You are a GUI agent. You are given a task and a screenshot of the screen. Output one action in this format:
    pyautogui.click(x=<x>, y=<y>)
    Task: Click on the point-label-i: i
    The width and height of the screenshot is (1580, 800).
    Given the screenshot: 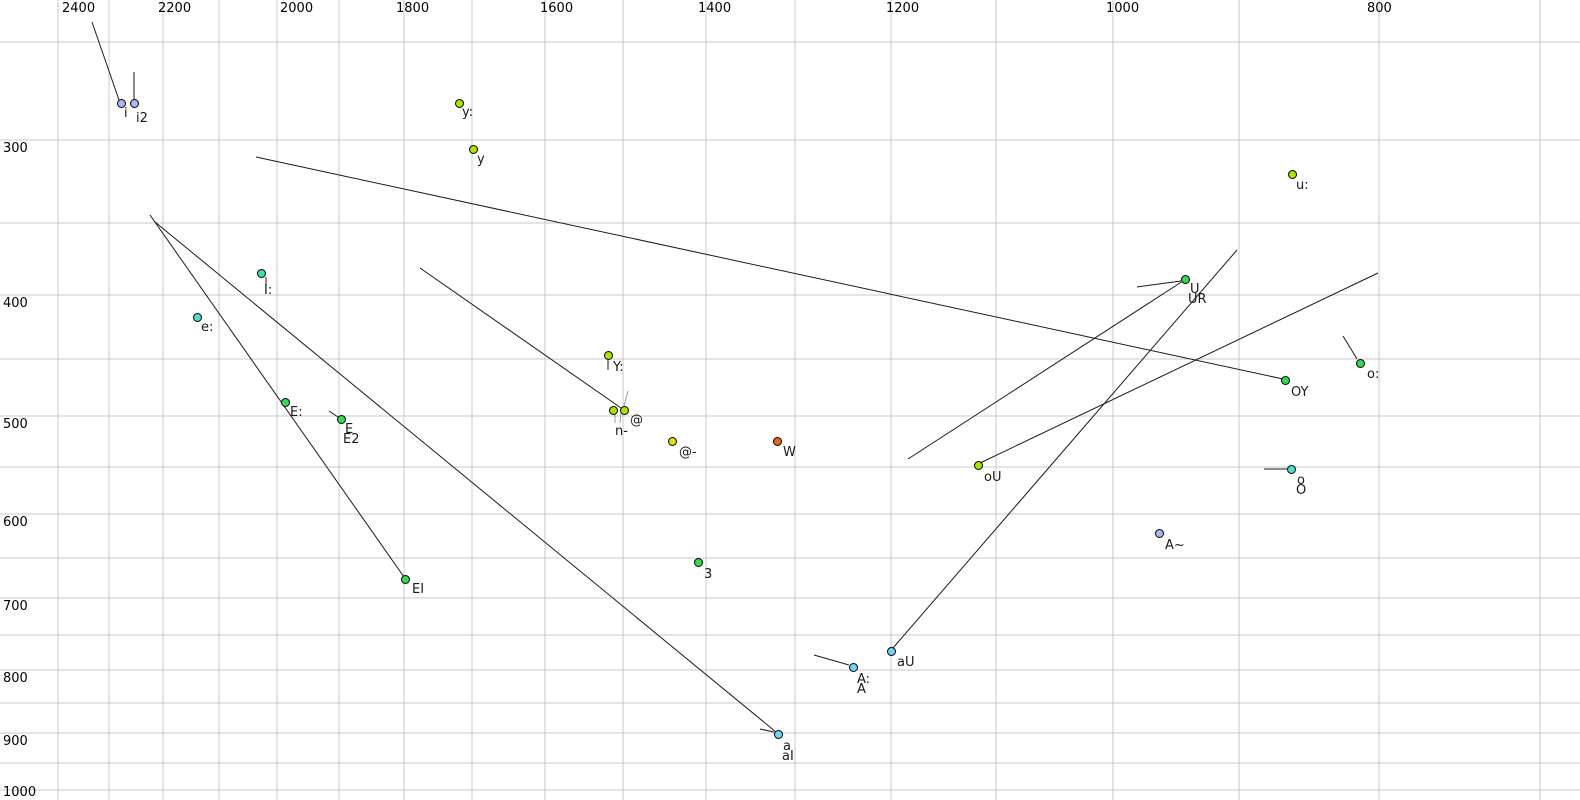 What is the action you would take?
    pyautogui.click(x=126, y=113)
    